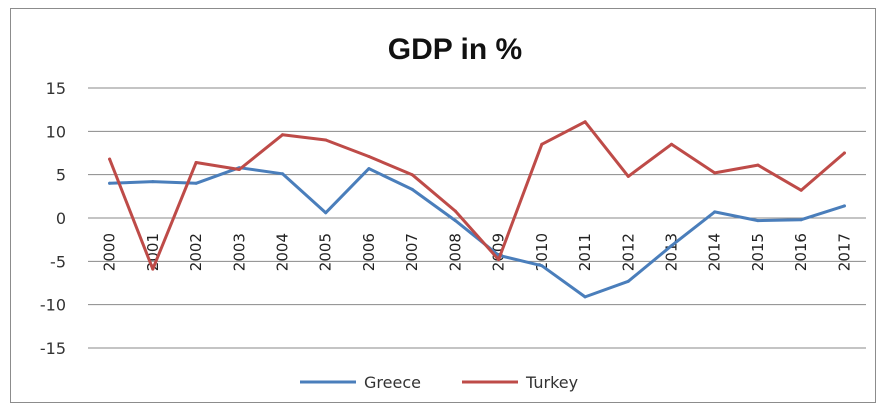  Describe the element at coordinates (196, 252) in the screenshot. I see `x-tick-label: 2002` at that location.